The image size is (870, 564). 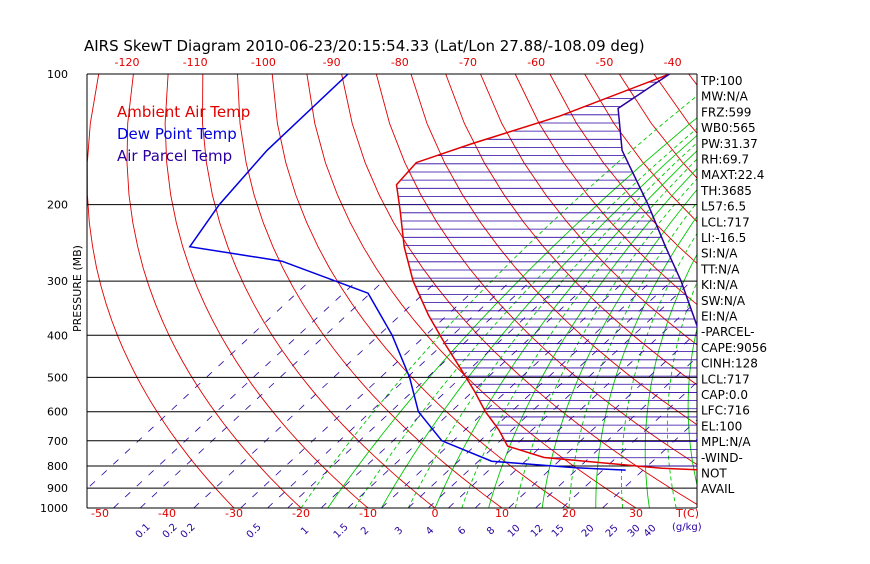 I want to click on pressure-tick-label: 600, so click(x=57, y=412).